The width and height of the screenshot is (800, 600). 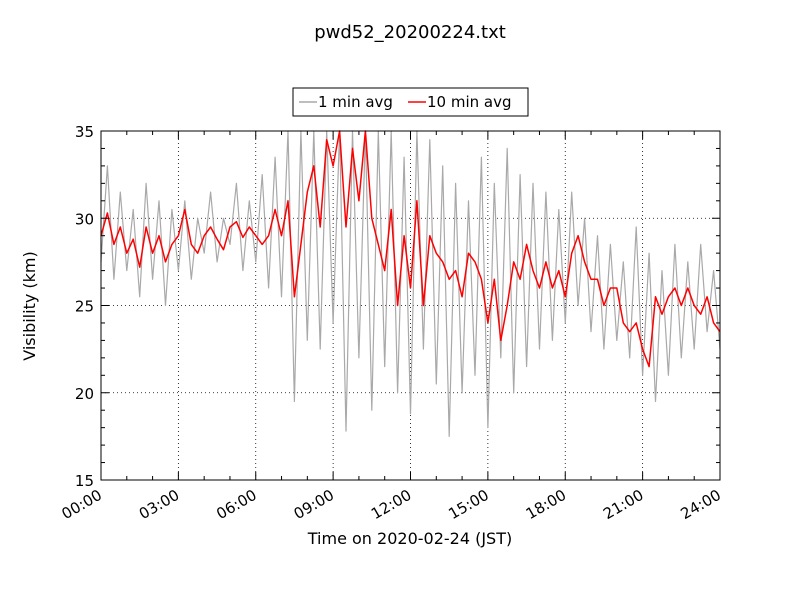 I want to click on x-tick-label: 06:00, so click(x=236, y=504).